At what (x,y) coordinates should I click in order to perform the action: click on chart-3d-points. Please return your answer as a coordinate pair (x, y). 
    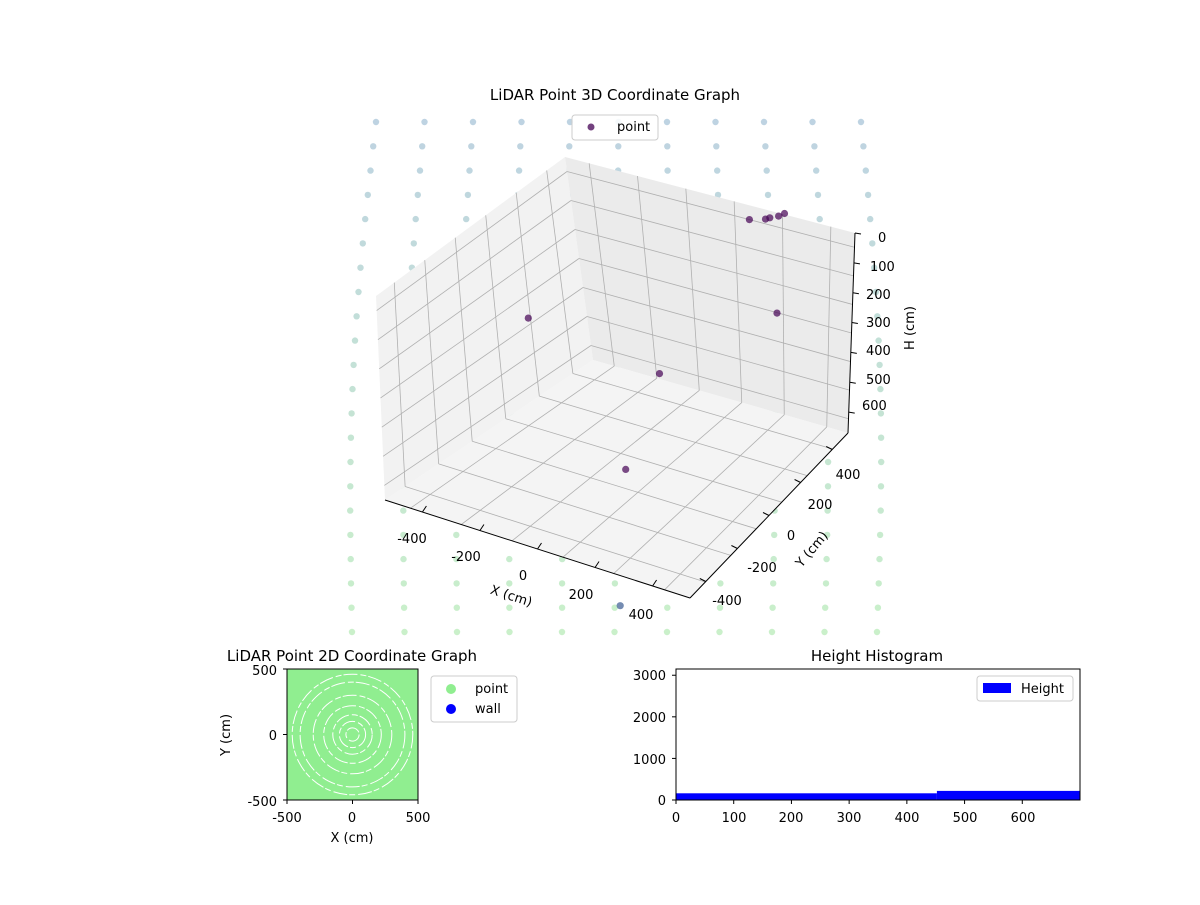
    Looking at the image, I should click on (656, 409).